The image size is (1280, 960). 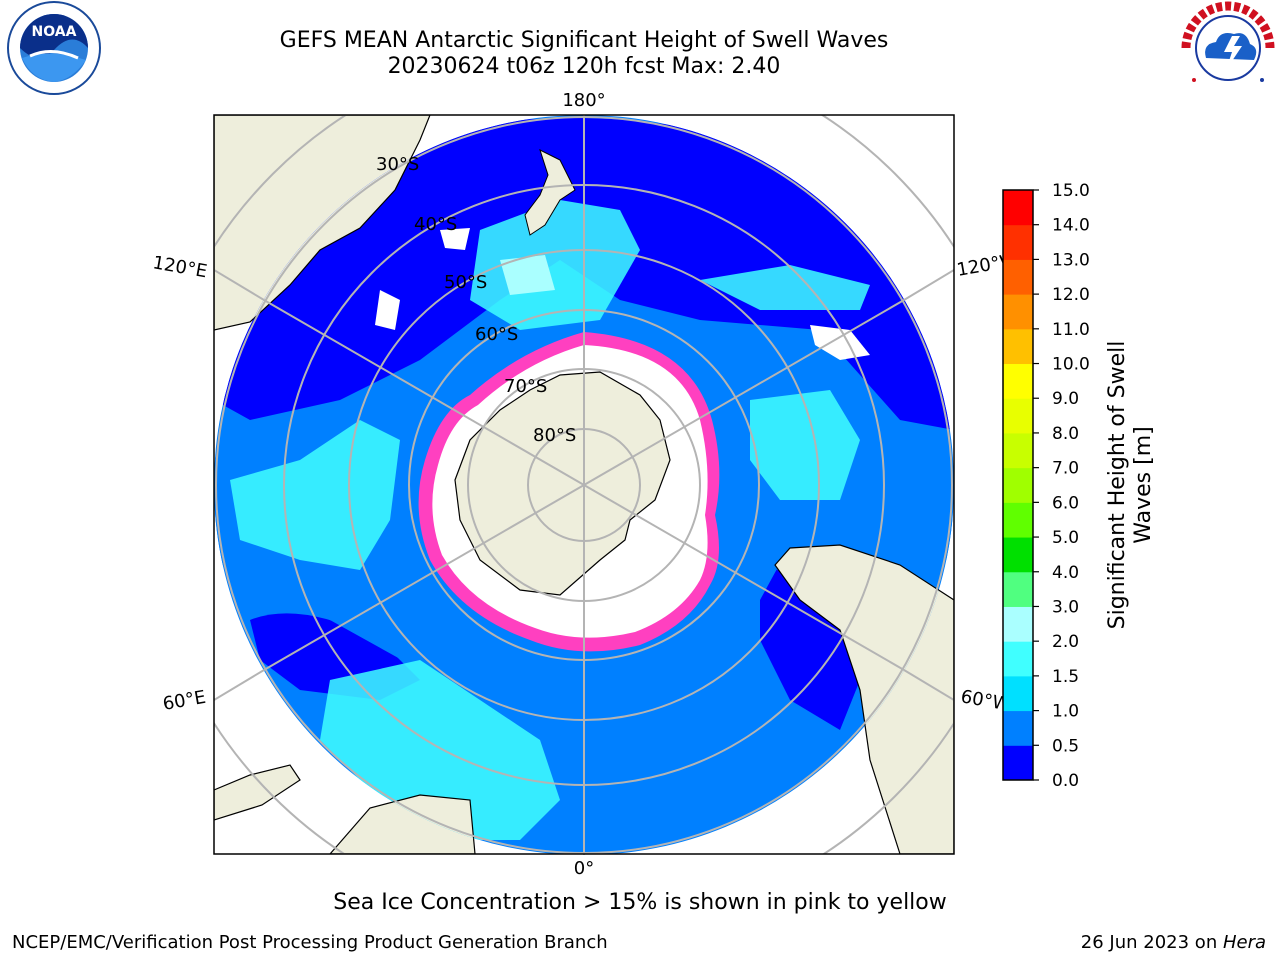 What do you see at coordinates (1071, 330) in the screenshot?
I see `colorbar-tick-label: 11.0` at bounding box center [1071, 330].